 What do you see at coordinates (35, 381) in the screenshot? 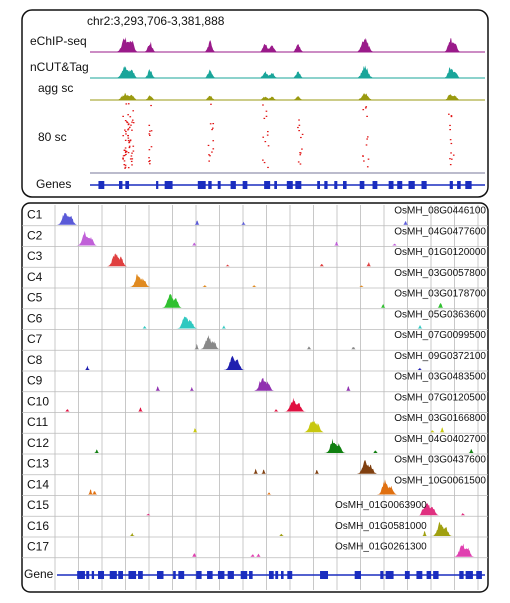
I see `cluster-label: C9` at bounding box center [35, 381].